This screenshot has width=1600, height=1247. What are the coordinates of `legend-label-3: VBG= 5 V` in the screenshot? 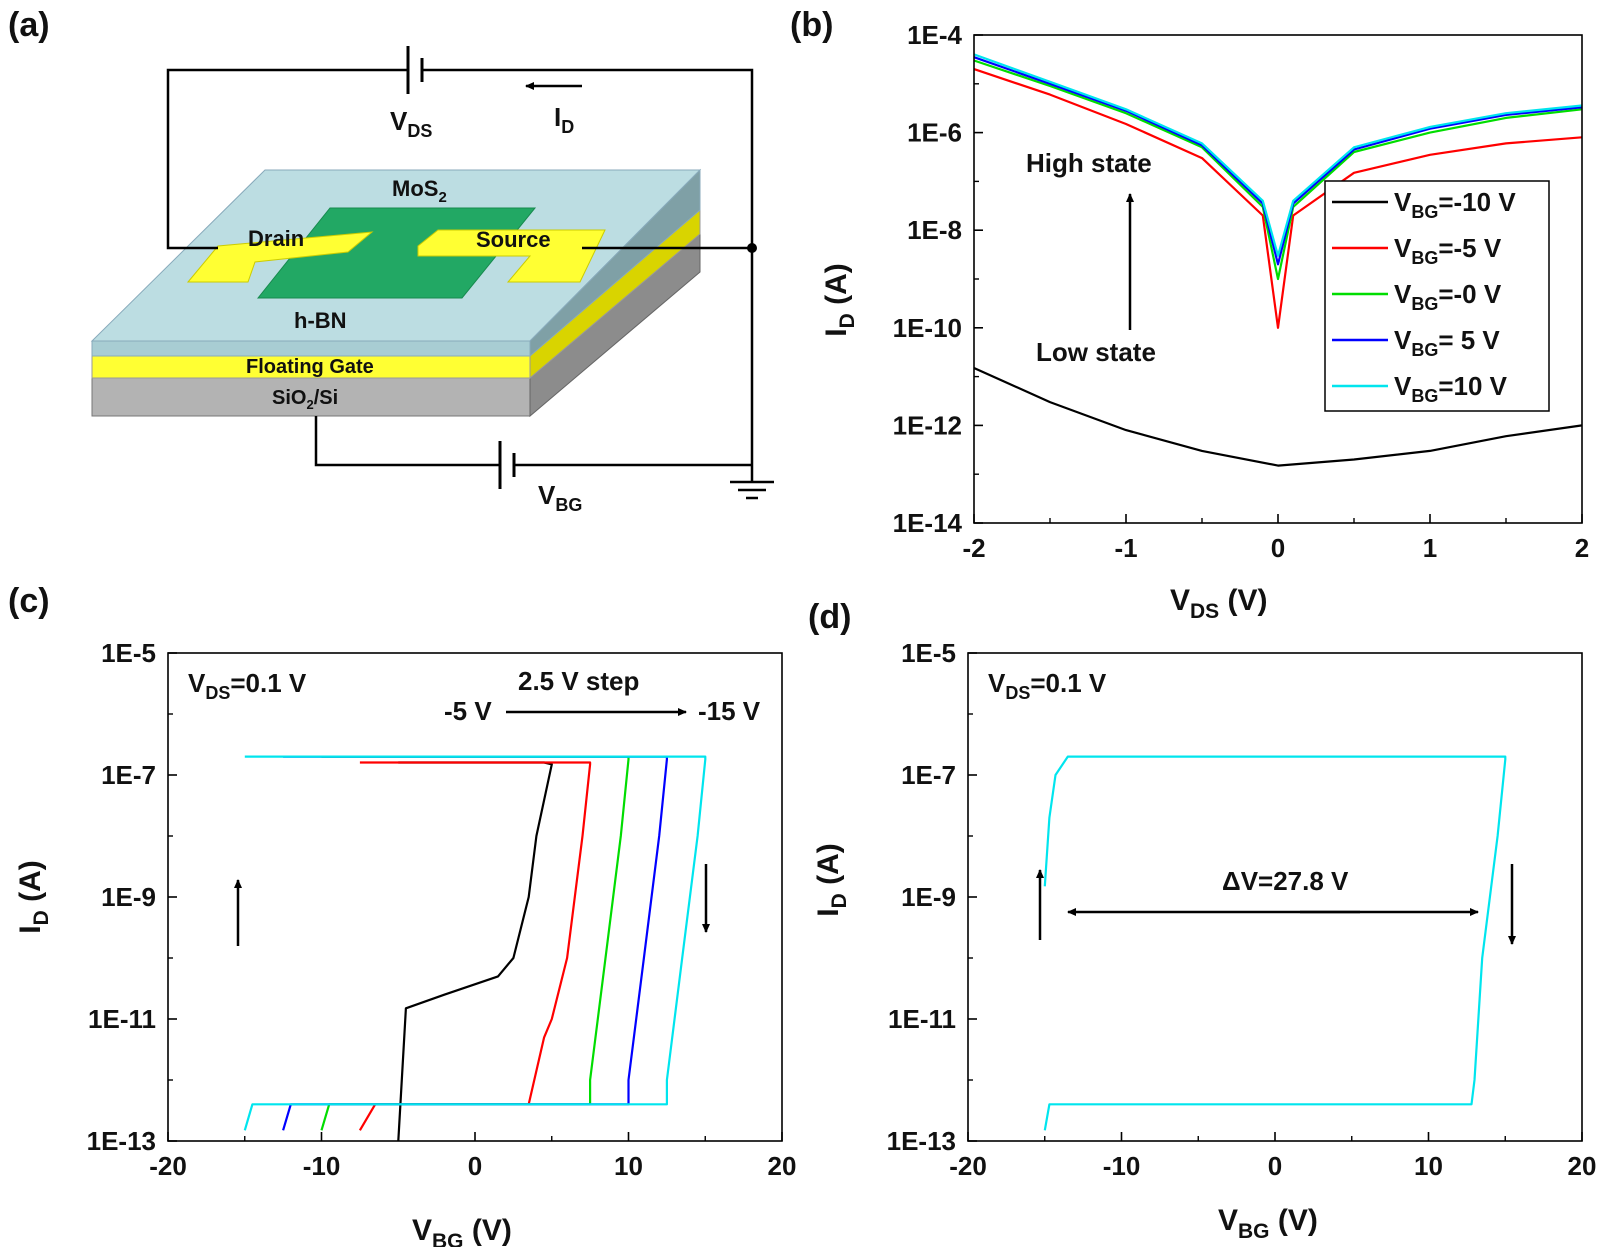 It's located at (1447, 342).